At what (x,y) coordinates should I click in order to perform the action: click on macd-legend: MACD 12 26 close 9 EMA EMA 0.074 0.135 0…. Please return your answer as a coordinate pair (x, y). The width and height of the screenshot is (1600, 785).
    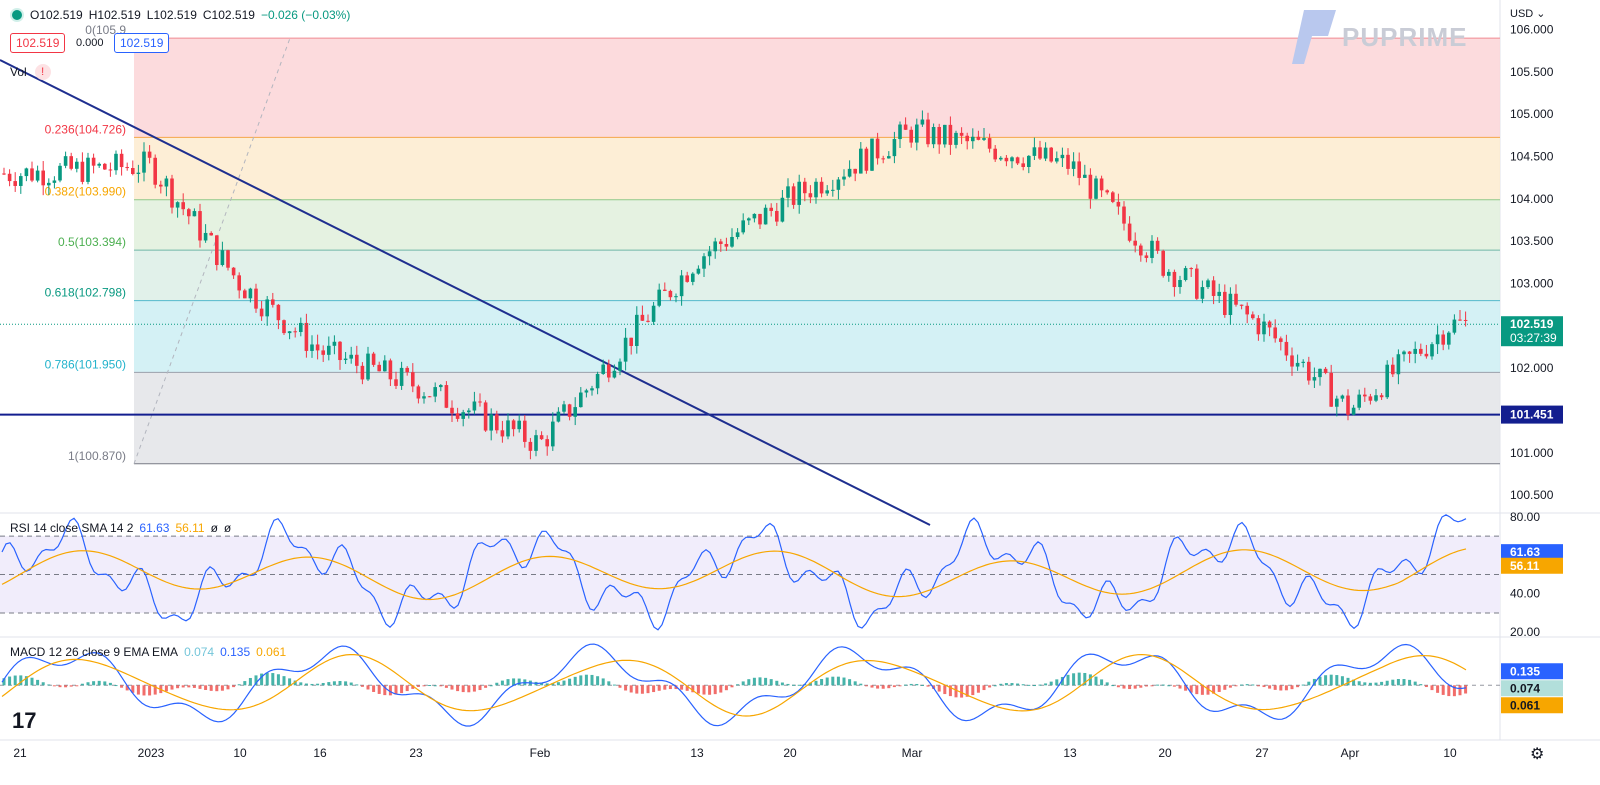
    Looking at the image, I should click on (148, 652).